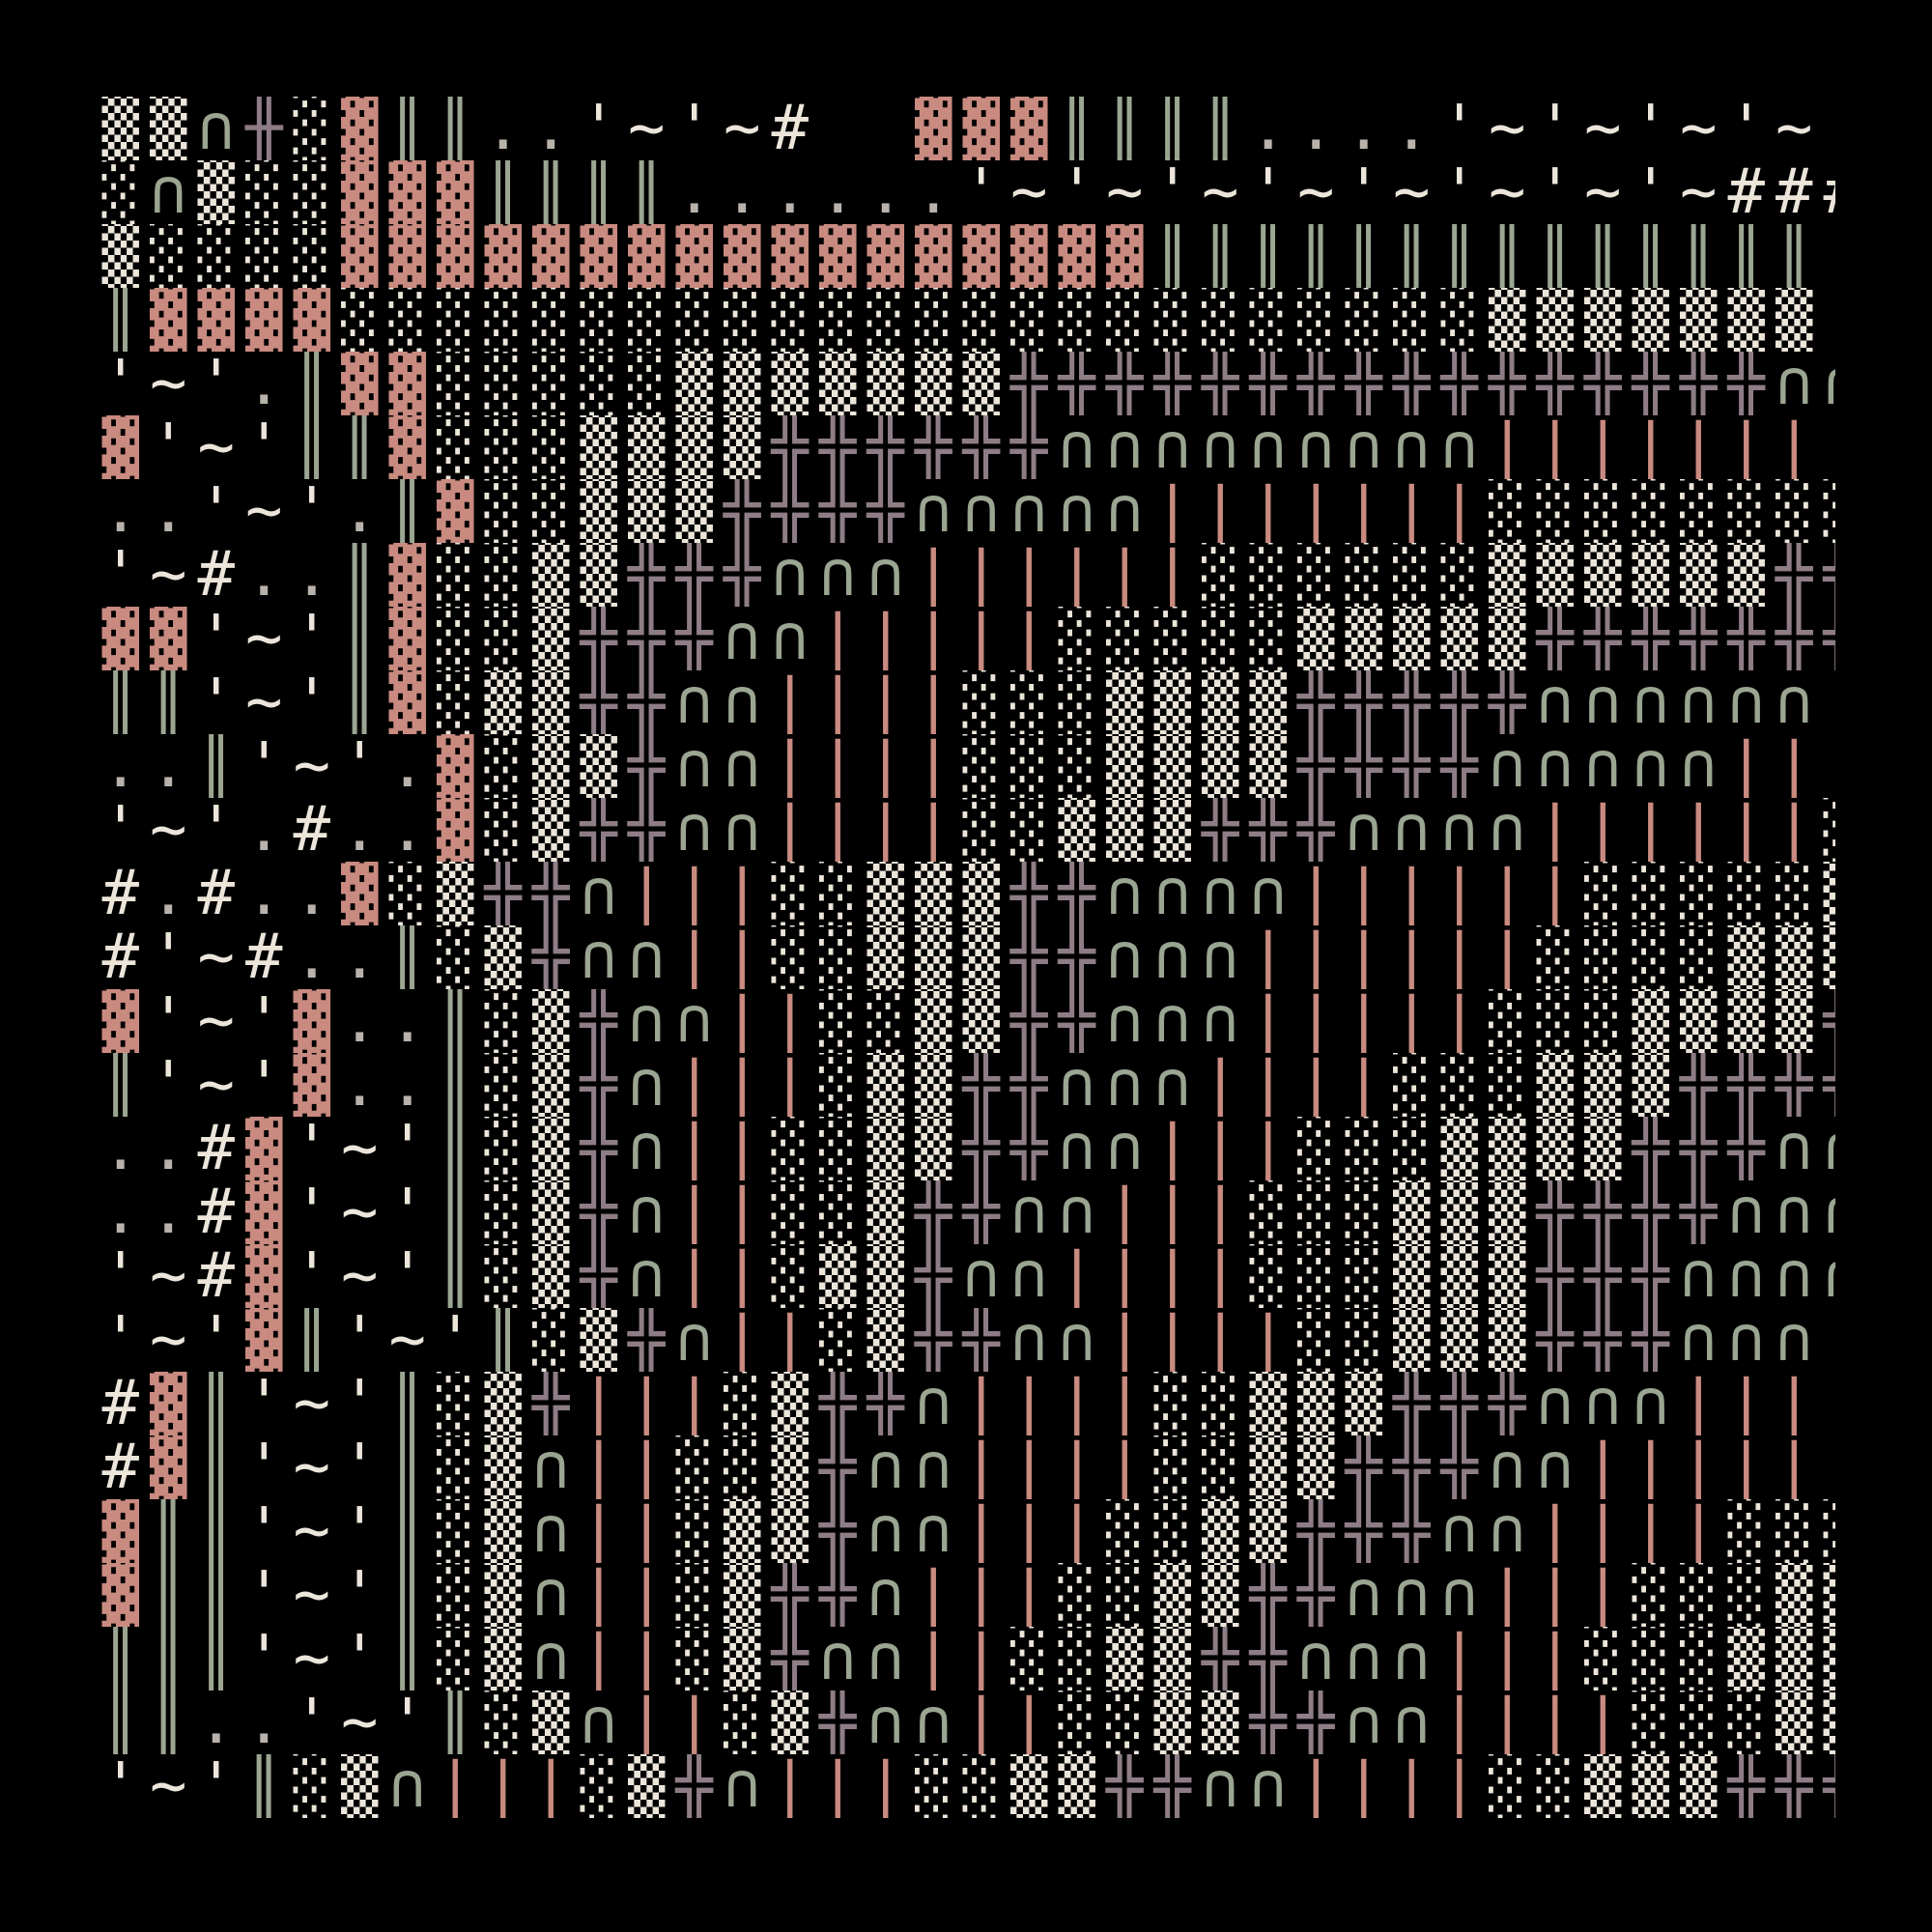 This screenshot has height=1932, width=1932. What do you see at coordinates (886, 128) in the screenshot?
I see `glyph-cell` at bounding box center [886, 128].